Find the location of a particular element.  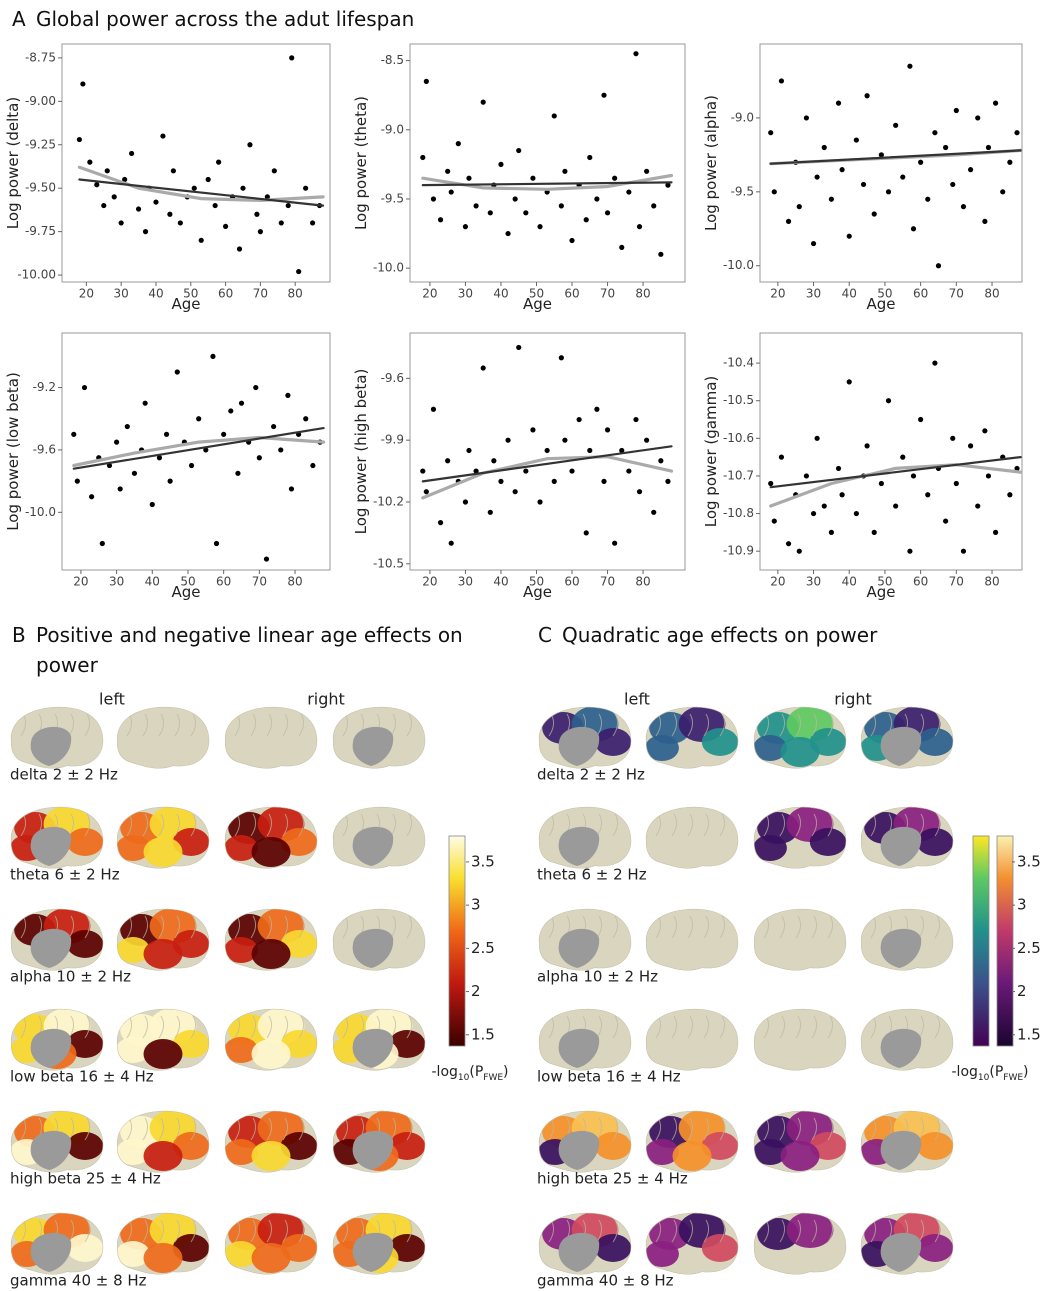

y-tick-label: -10.8 is located at coordinates (738, 513).